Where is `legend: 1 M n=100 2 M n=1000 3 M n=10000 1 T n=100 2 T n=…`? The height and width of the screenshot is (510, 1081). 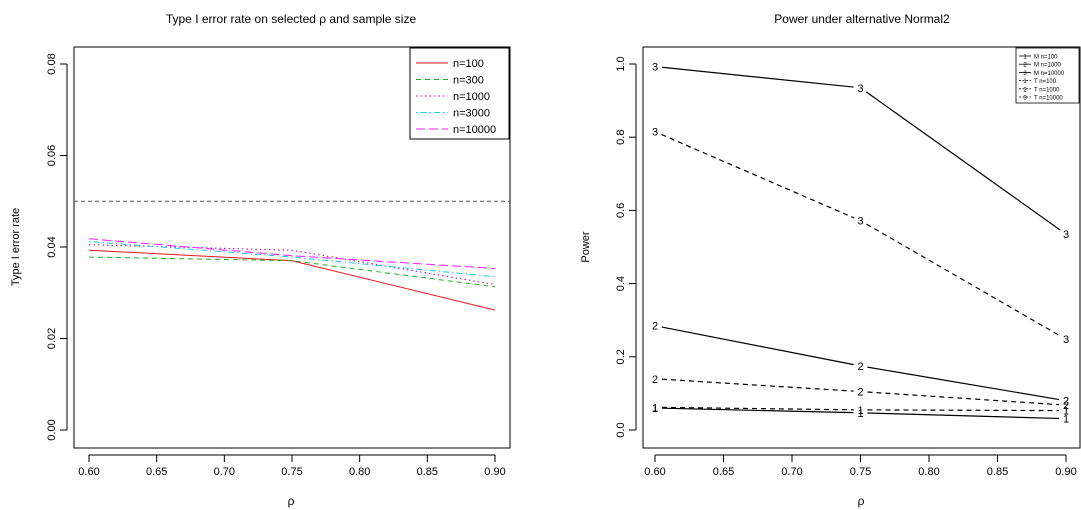 legend: 1 M n=100 2 M n=1000 3 M n=10000 1 T n=100 2 T n=… is located at coordinates (1047, 75).